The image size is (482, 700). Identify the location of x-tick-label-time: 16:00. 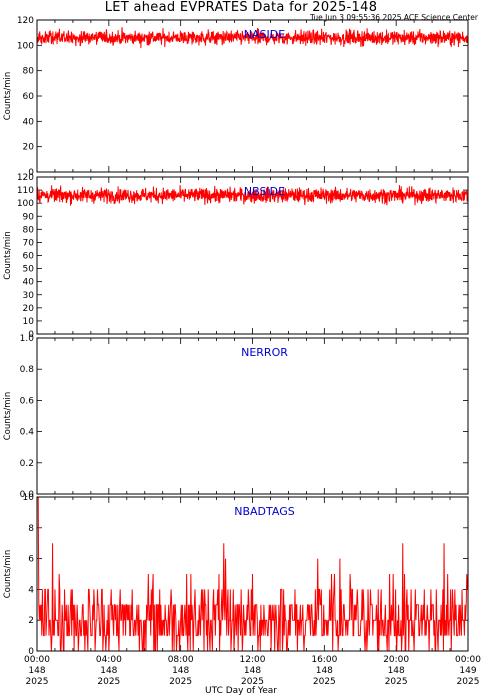
(324, 660).